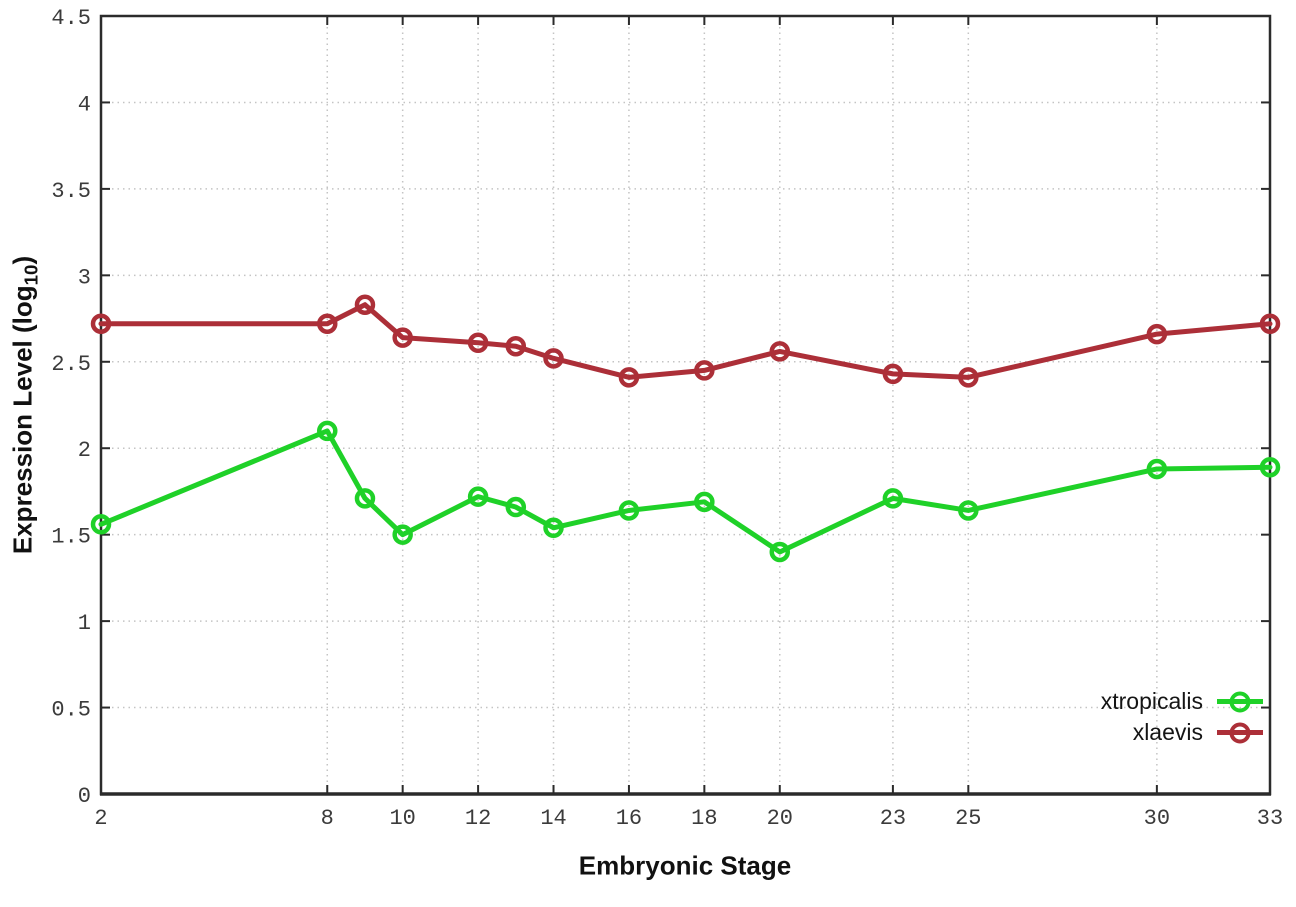 This screenshot has width=1296, height=907. I want to click on y-tick-label: 4.5, so click(71, 18).